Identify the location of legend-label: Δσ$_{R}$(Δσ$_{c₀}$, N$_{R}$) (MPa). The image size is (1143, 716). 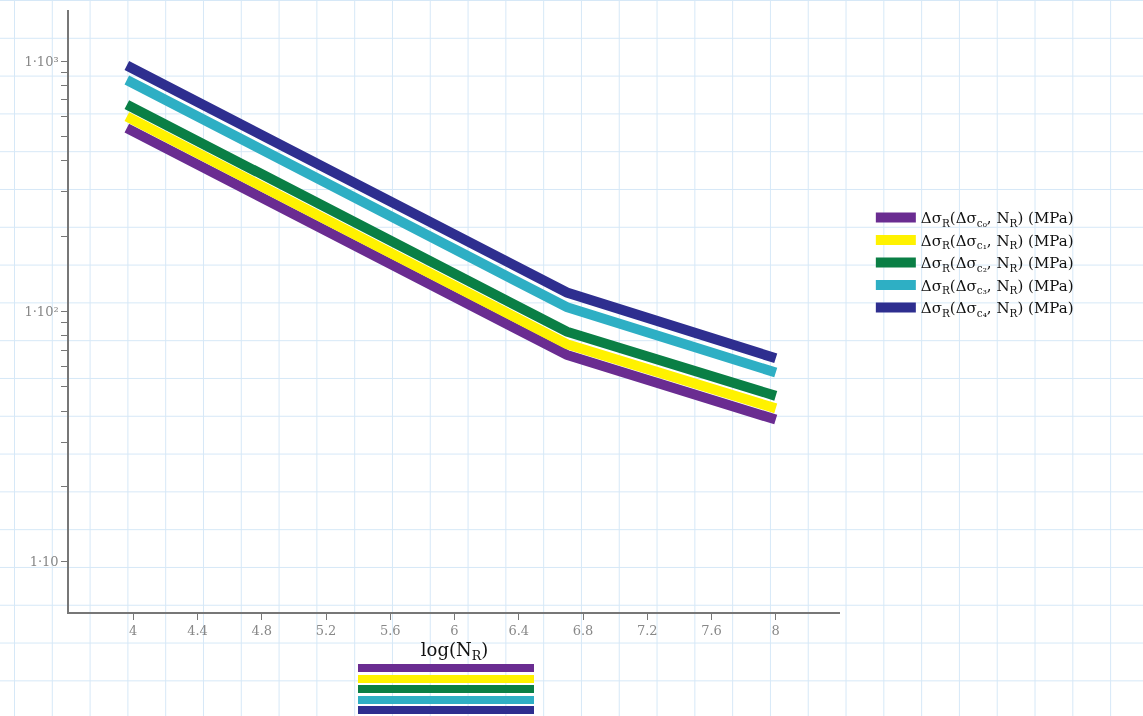
(997, 219).